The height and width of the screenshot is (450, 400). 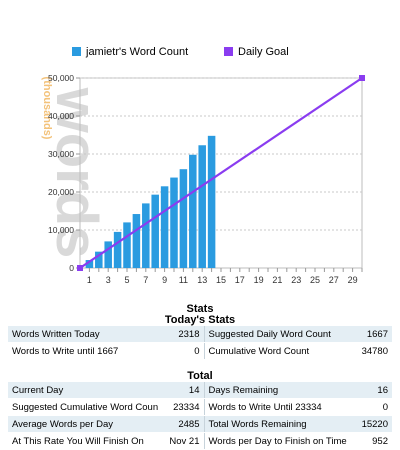 I want to click on stat-value: 16, so click(x=371, y=390).